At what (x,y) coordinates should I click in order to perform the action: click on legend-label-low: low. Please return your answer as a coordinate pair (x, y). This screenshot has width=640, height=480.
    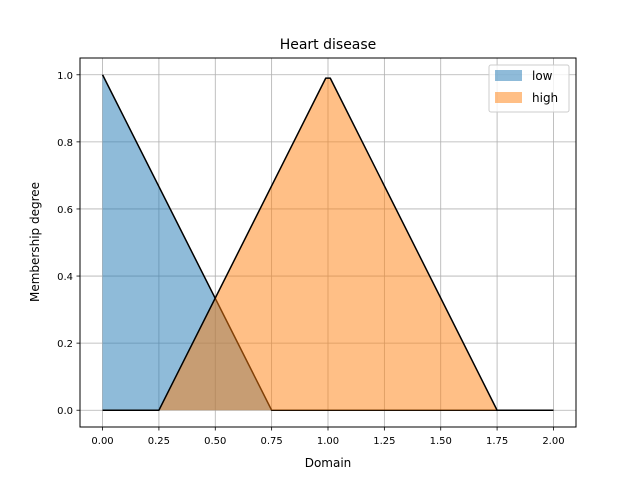
    Looking at the image, I should click on (542, 76).